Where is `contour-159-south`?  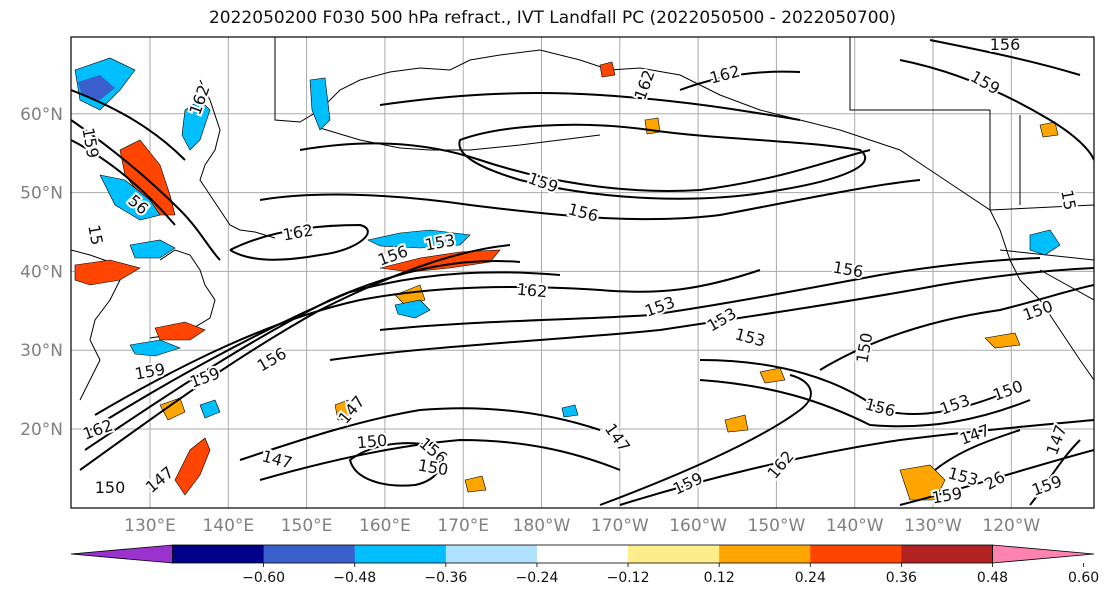 contour-159-south is located at coordinates (856, 462).